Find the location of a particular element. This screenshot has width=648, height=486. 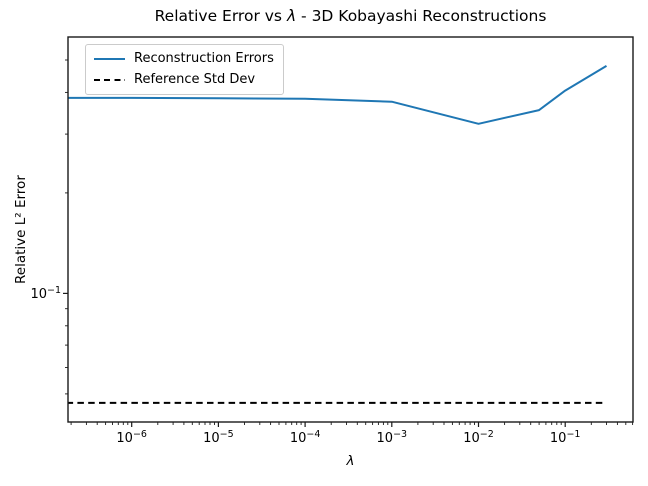

x-axis-label: λ is located at coordinates (350, 461).